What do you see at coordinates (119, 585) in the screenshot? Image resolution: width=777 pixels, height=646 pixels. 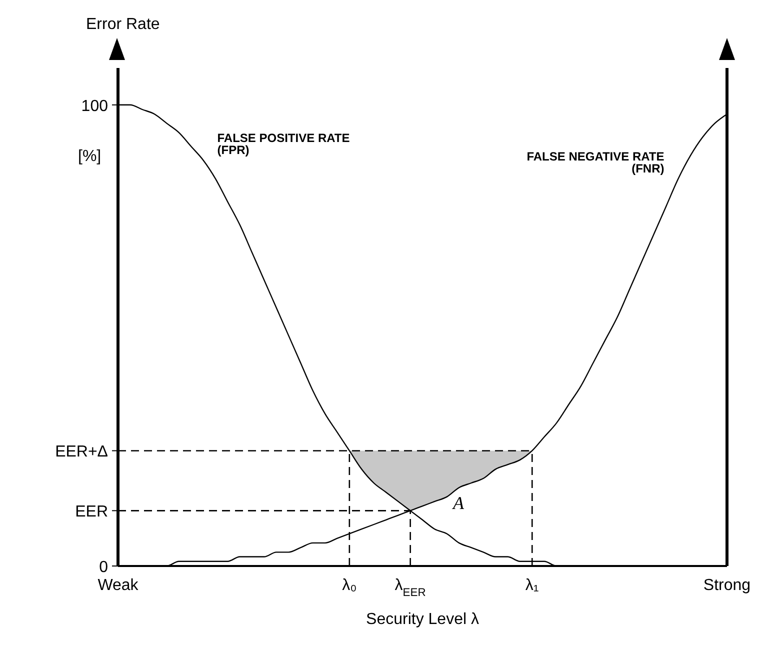 I see `x-tick-label: Weak` at bounding box center [119, 585].